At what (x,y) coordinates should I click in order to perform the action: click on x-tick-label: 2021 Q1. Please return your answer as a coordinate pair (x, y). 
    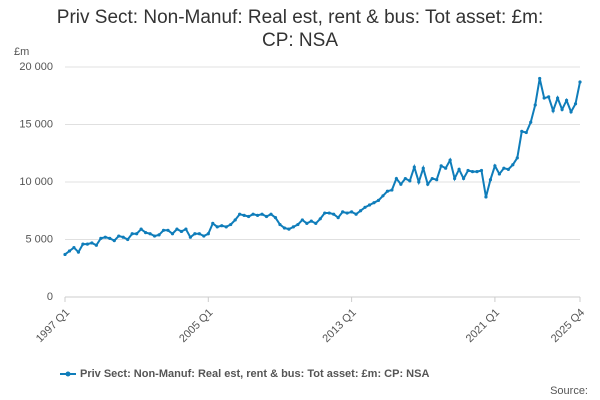
    Looking at the image, I should click on (483, 326).